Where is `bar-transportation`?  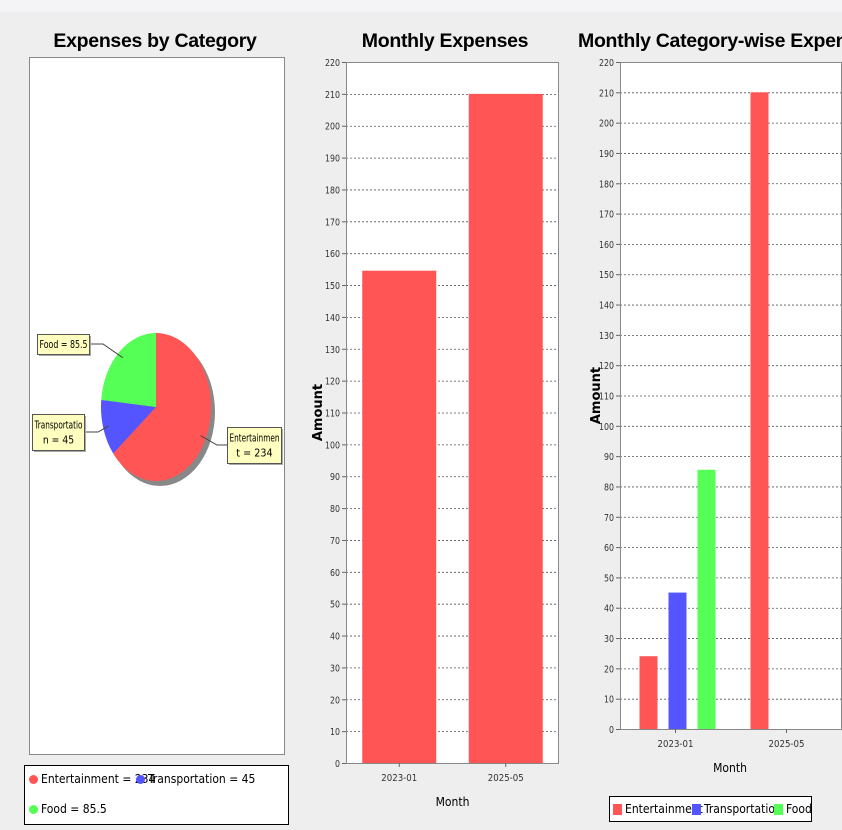
bar-transportation is located at coordinates (677, 660).